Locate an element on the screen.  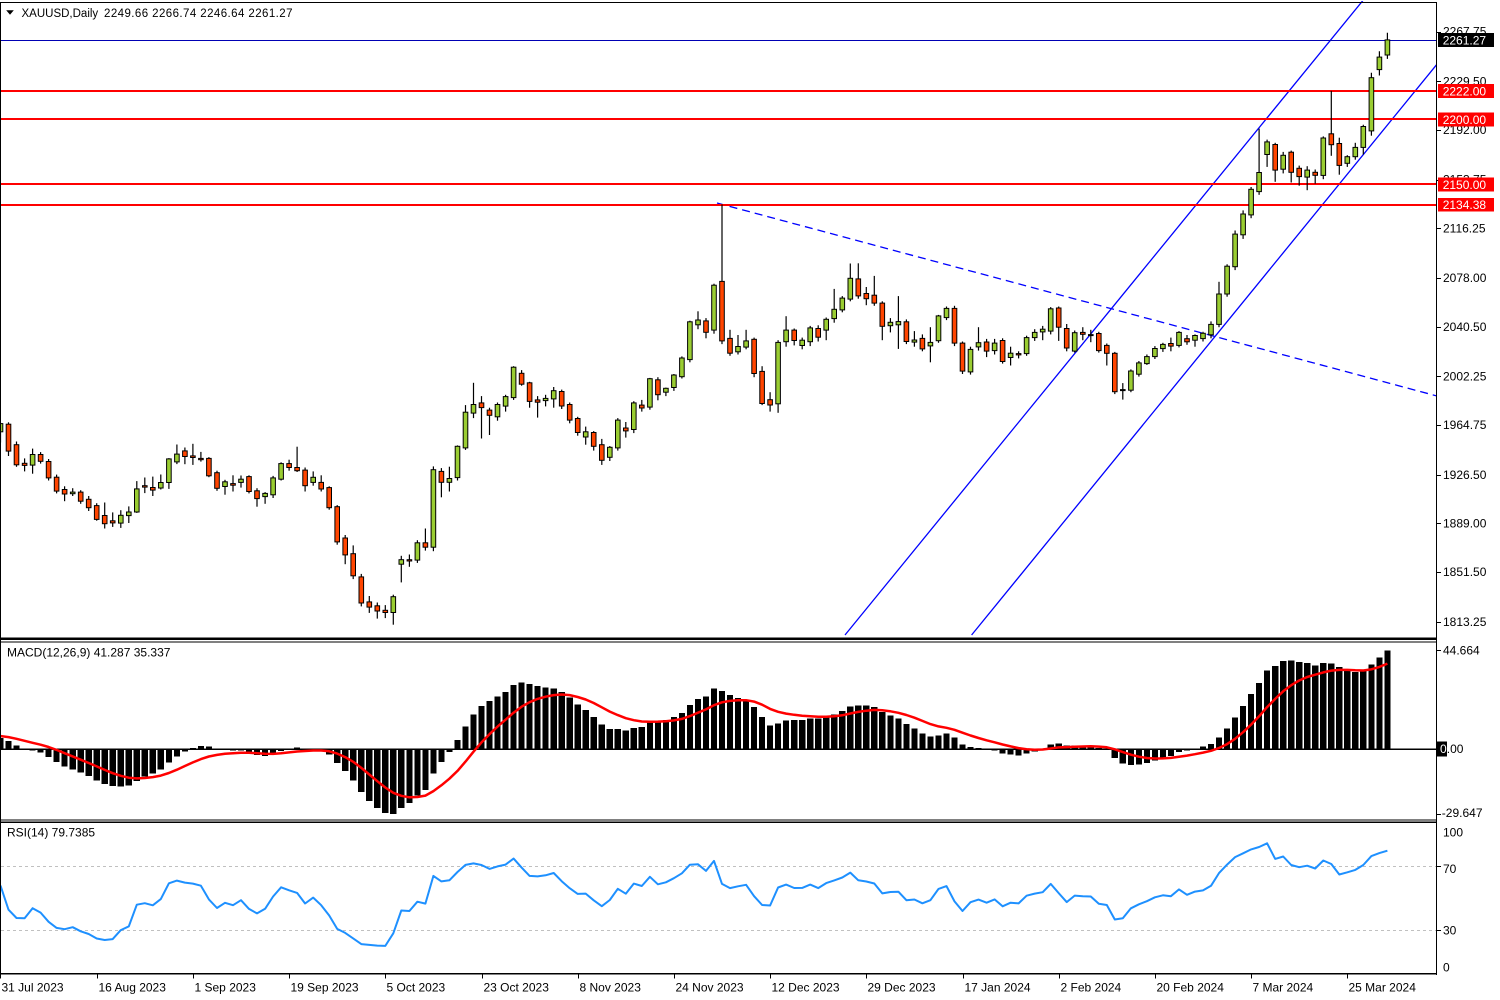
svg-text: 7 Mar 2024 is located at coordinates (1283, 988).